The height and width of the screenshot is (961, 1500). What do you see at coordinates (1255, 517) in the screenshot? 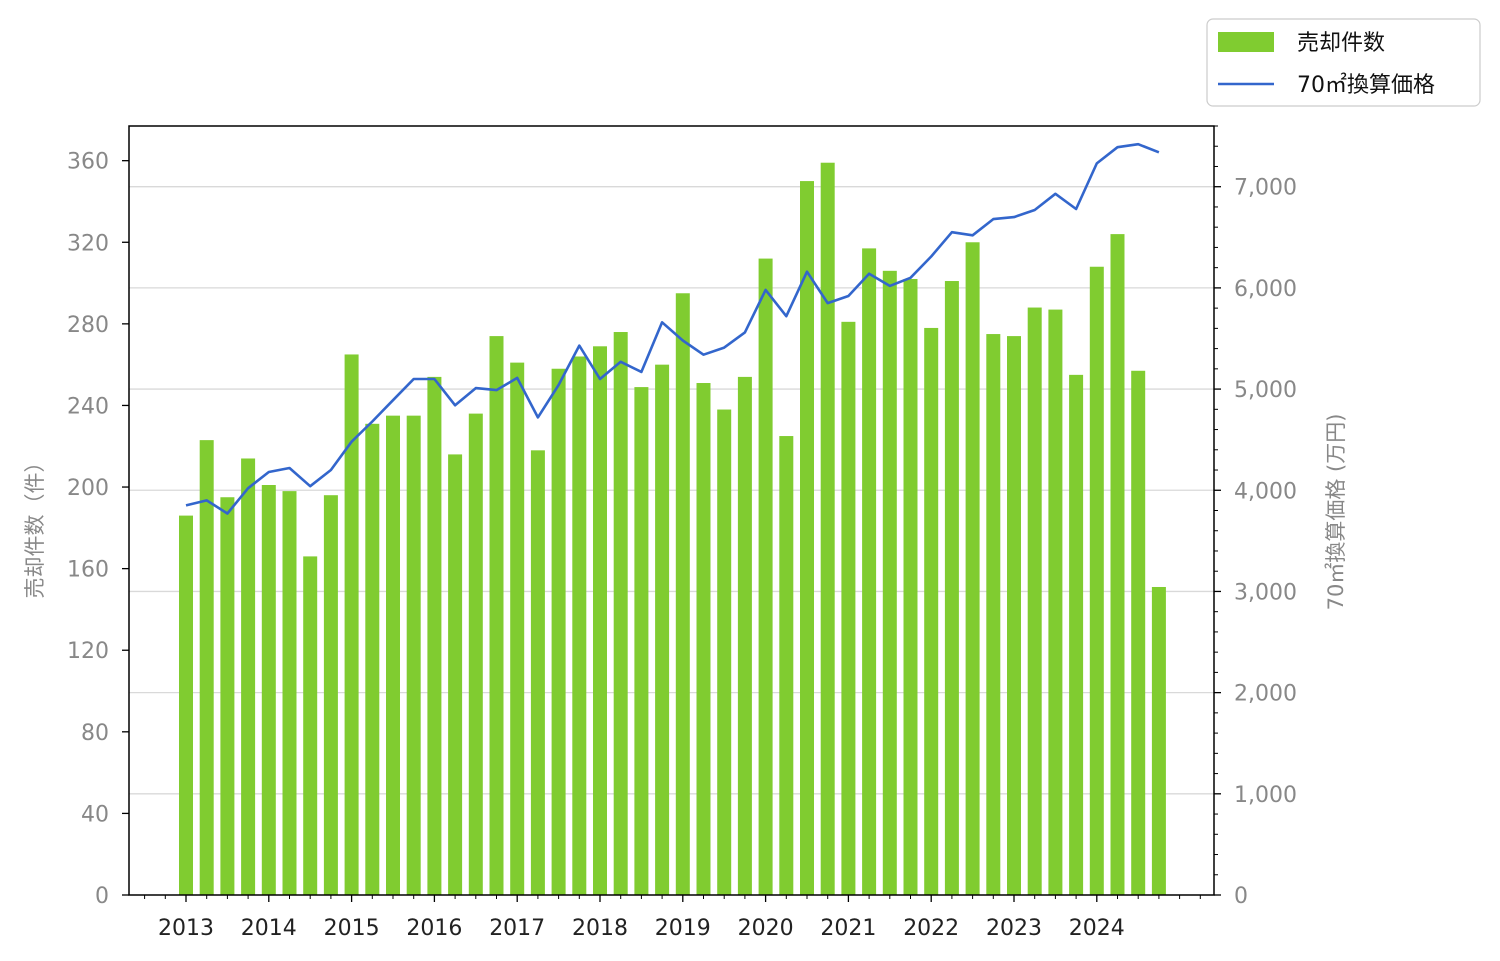
I see `right-axis: 0 1,000 2,000 3,000 4,000 5,000 6,000 7,000` at bounding box center [1255, 517].